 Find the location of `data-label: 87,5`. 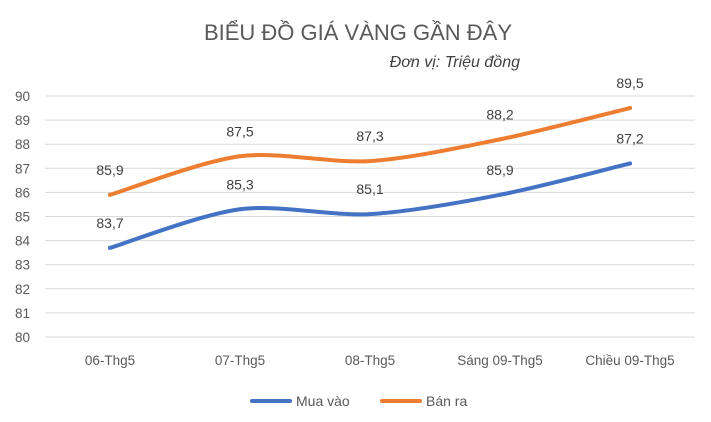

data-label: 87,5 is located at coordinates (239, 131).